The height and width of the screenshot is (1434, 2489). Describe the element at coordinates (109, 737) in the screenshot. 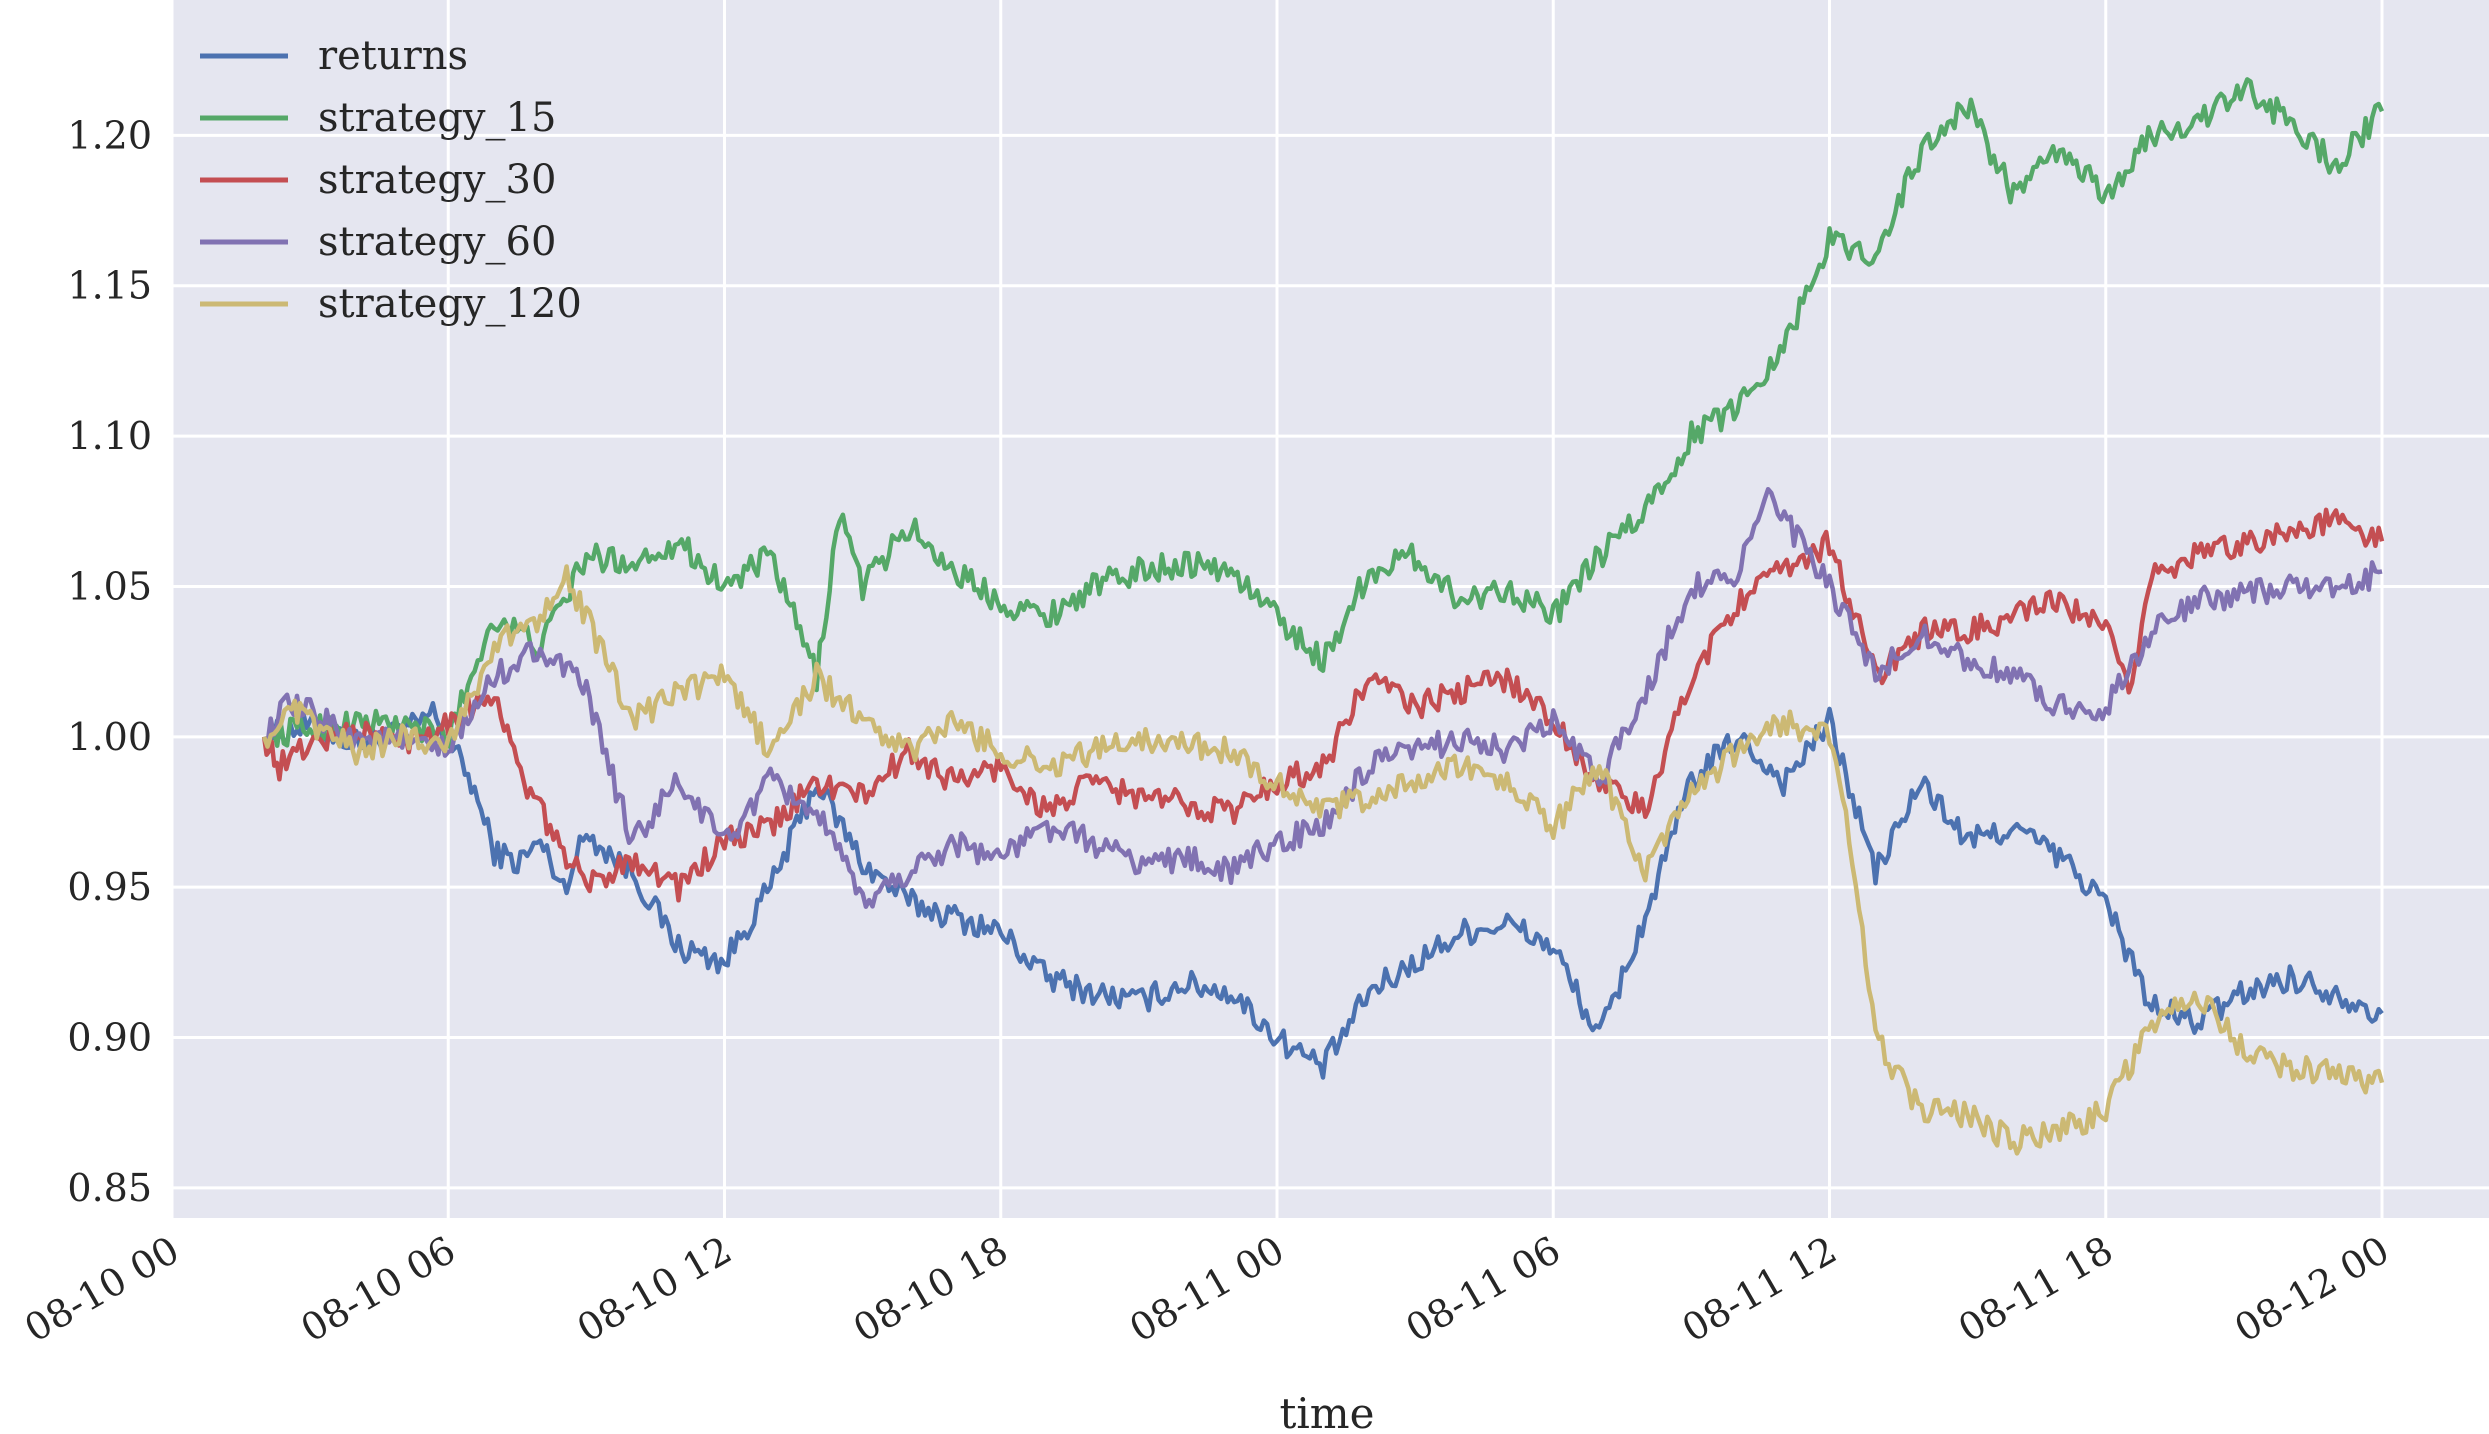

I see `y-tick-label: 1.00` at that location.